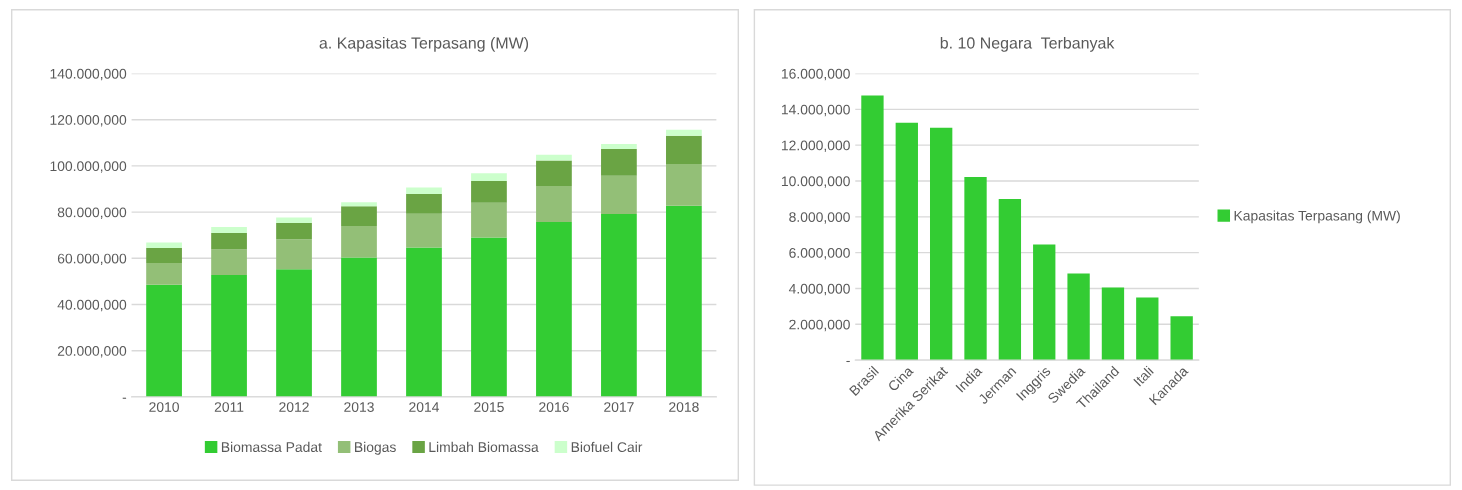  What do you see at coordinates (619, 407) in the screenshot?
I see `x-tick-label: 2017` at bounding box center [619, 407].